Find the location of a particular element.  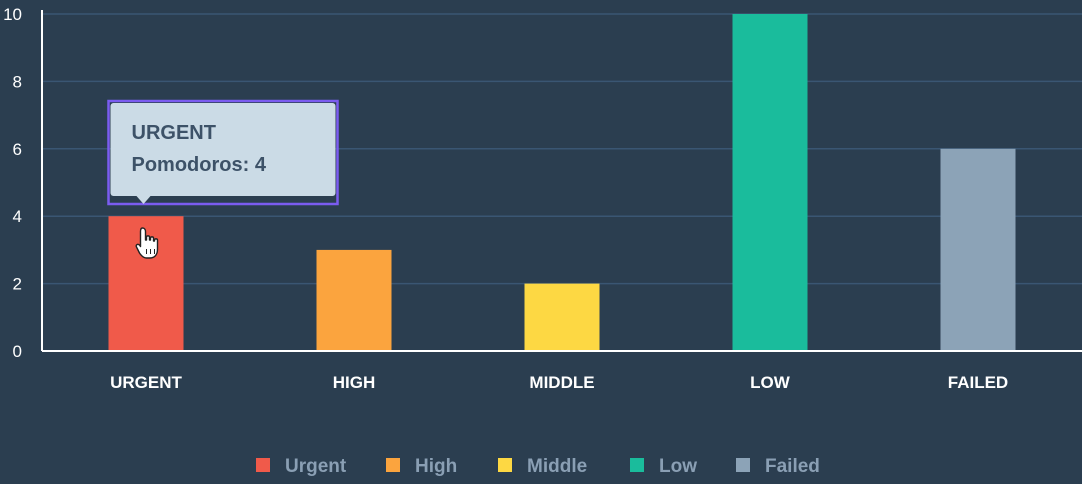

legend-item-urgent: Urgent is located at coordinates (301, 466).